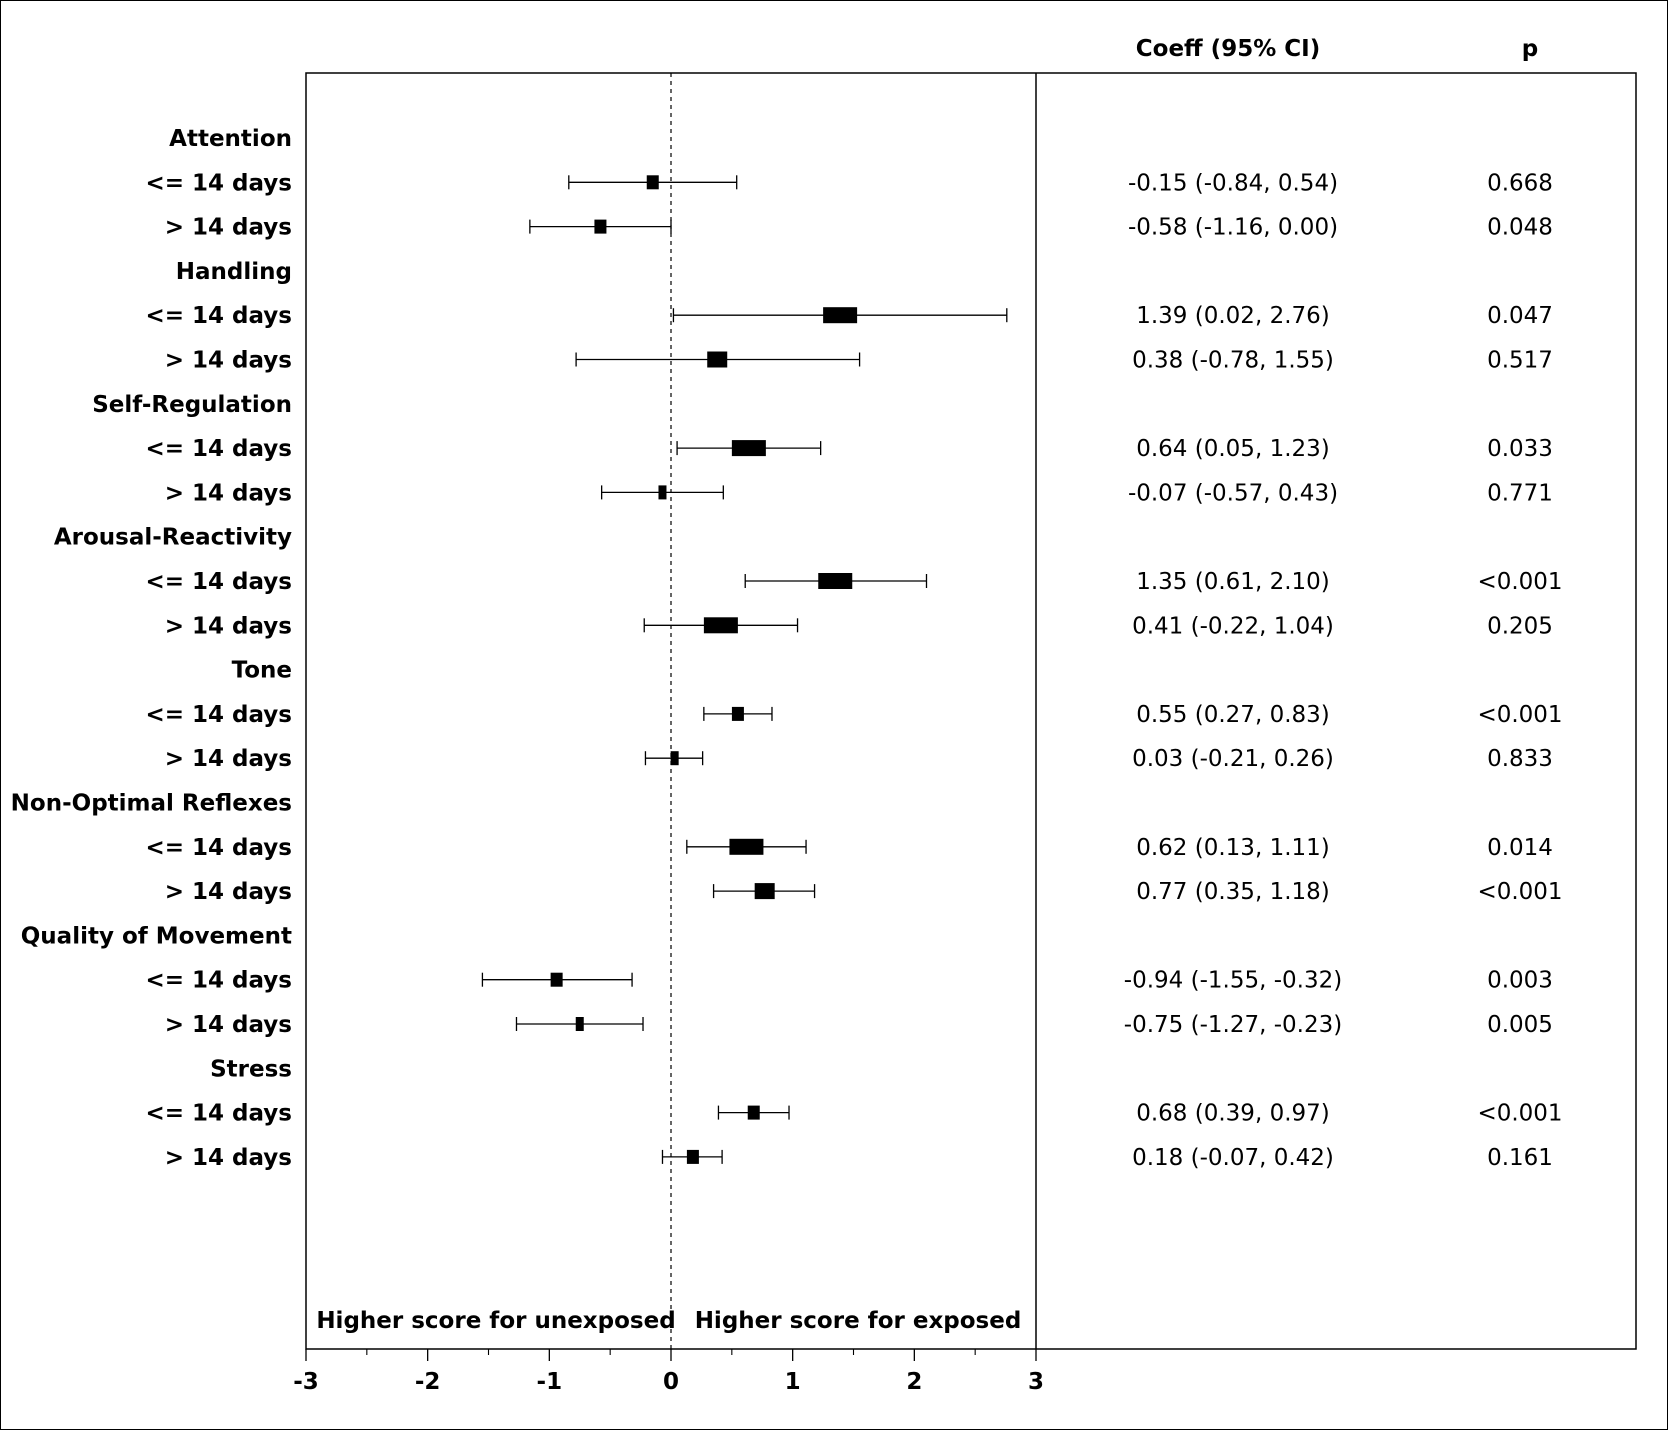 The image size is (1668, 1430). I want to click on x-tick-label: 3, so click(1036, 1382).